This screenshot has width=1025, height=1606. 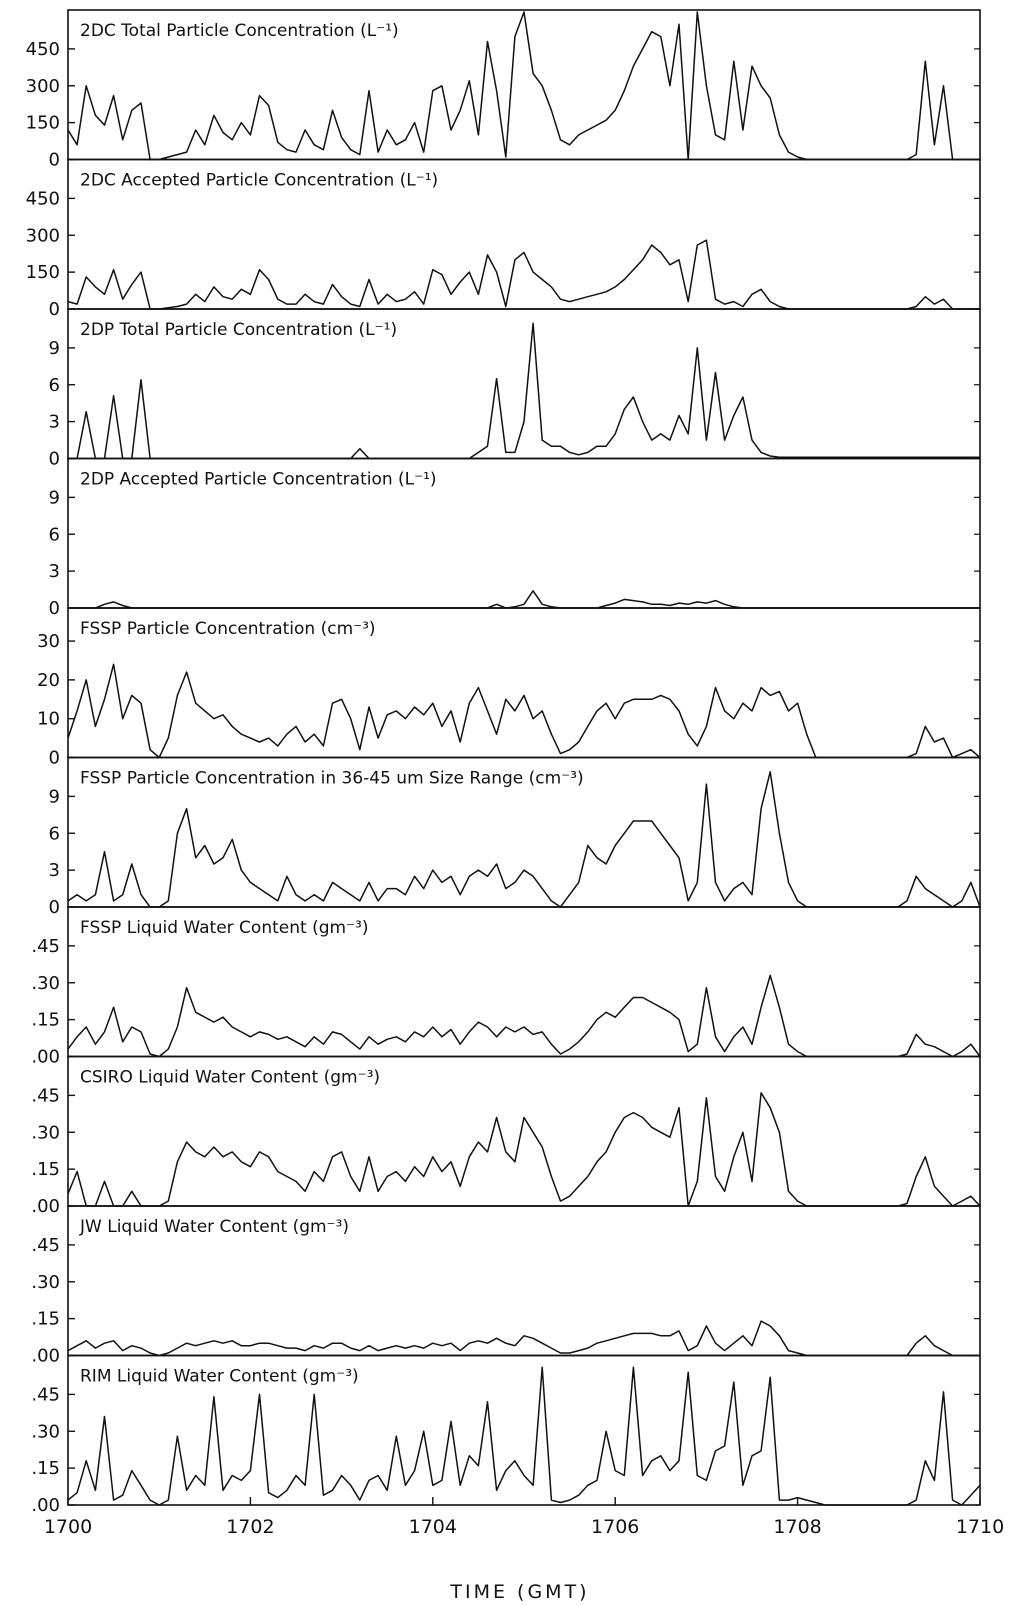 What do you see at coordinates (433, 1527) in the screenshot?
I see `x-tick-label: 1704` at bounding box center [433, 1527].